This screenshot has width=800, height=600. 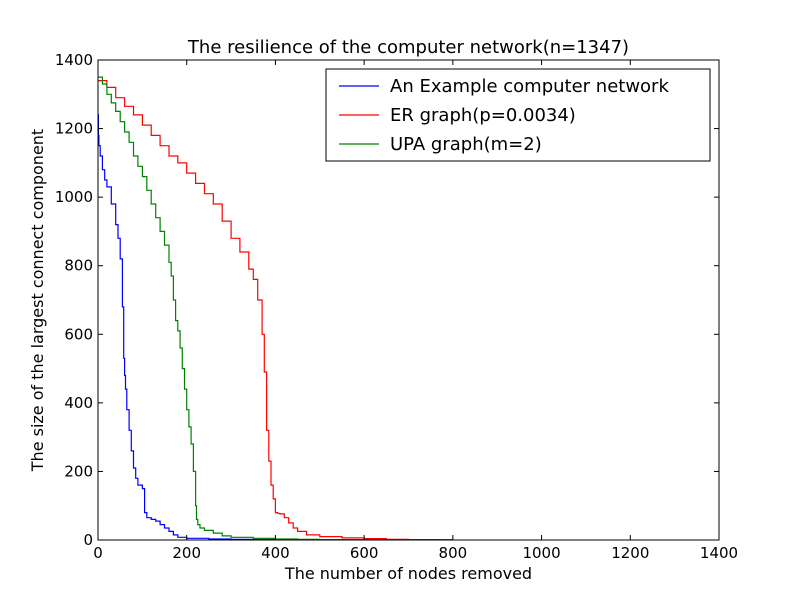 What do you see at coordinates (408, 573) in the screenshot?
I see `x-axis-label: The number of nodes removed` at bounding box center [408, 573].